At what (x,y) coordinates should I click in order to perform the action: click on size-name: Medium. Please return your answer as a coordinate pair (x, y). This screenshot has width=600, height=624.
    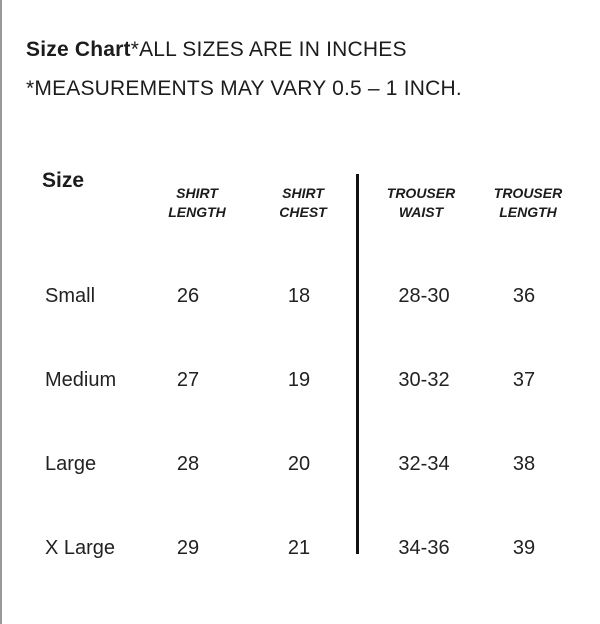
    Looking at the image, I should click on (81, 380).